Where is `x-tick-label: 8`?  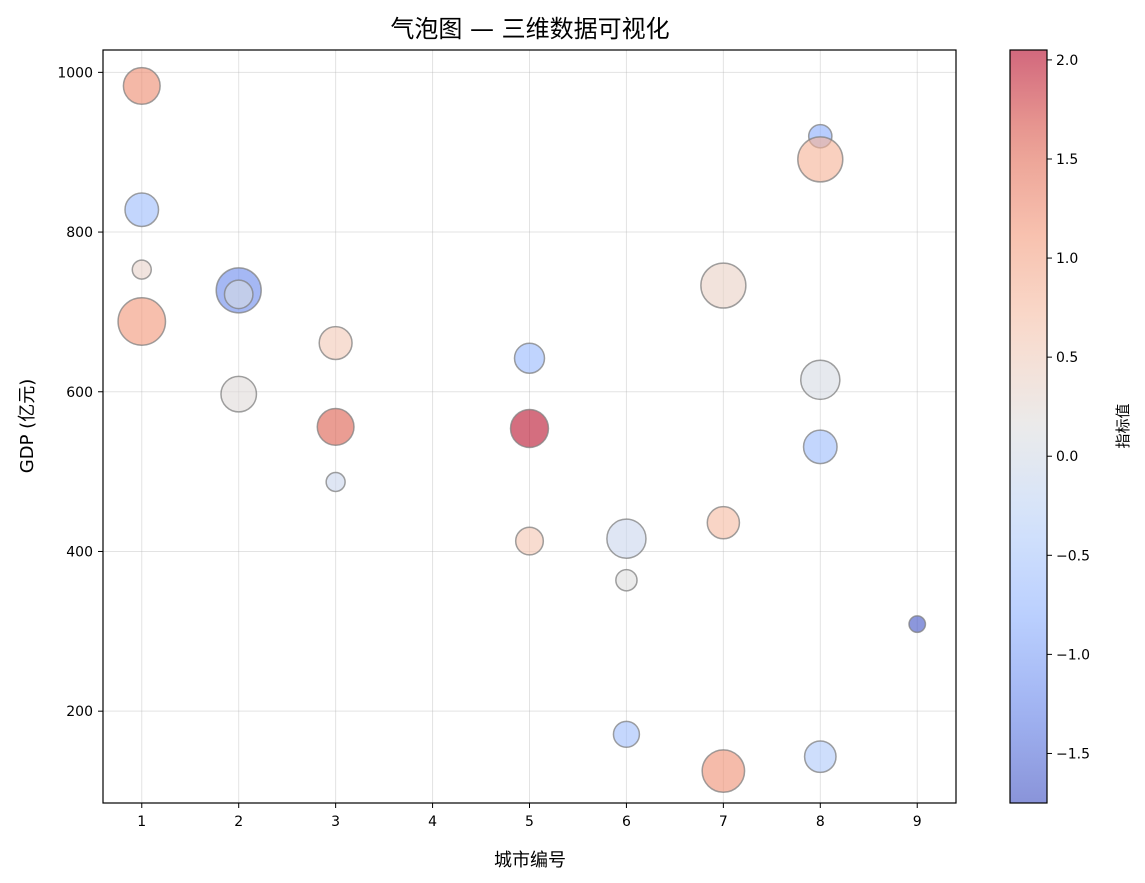 x-tick-label: 8 is located at coordinates (820, 822).